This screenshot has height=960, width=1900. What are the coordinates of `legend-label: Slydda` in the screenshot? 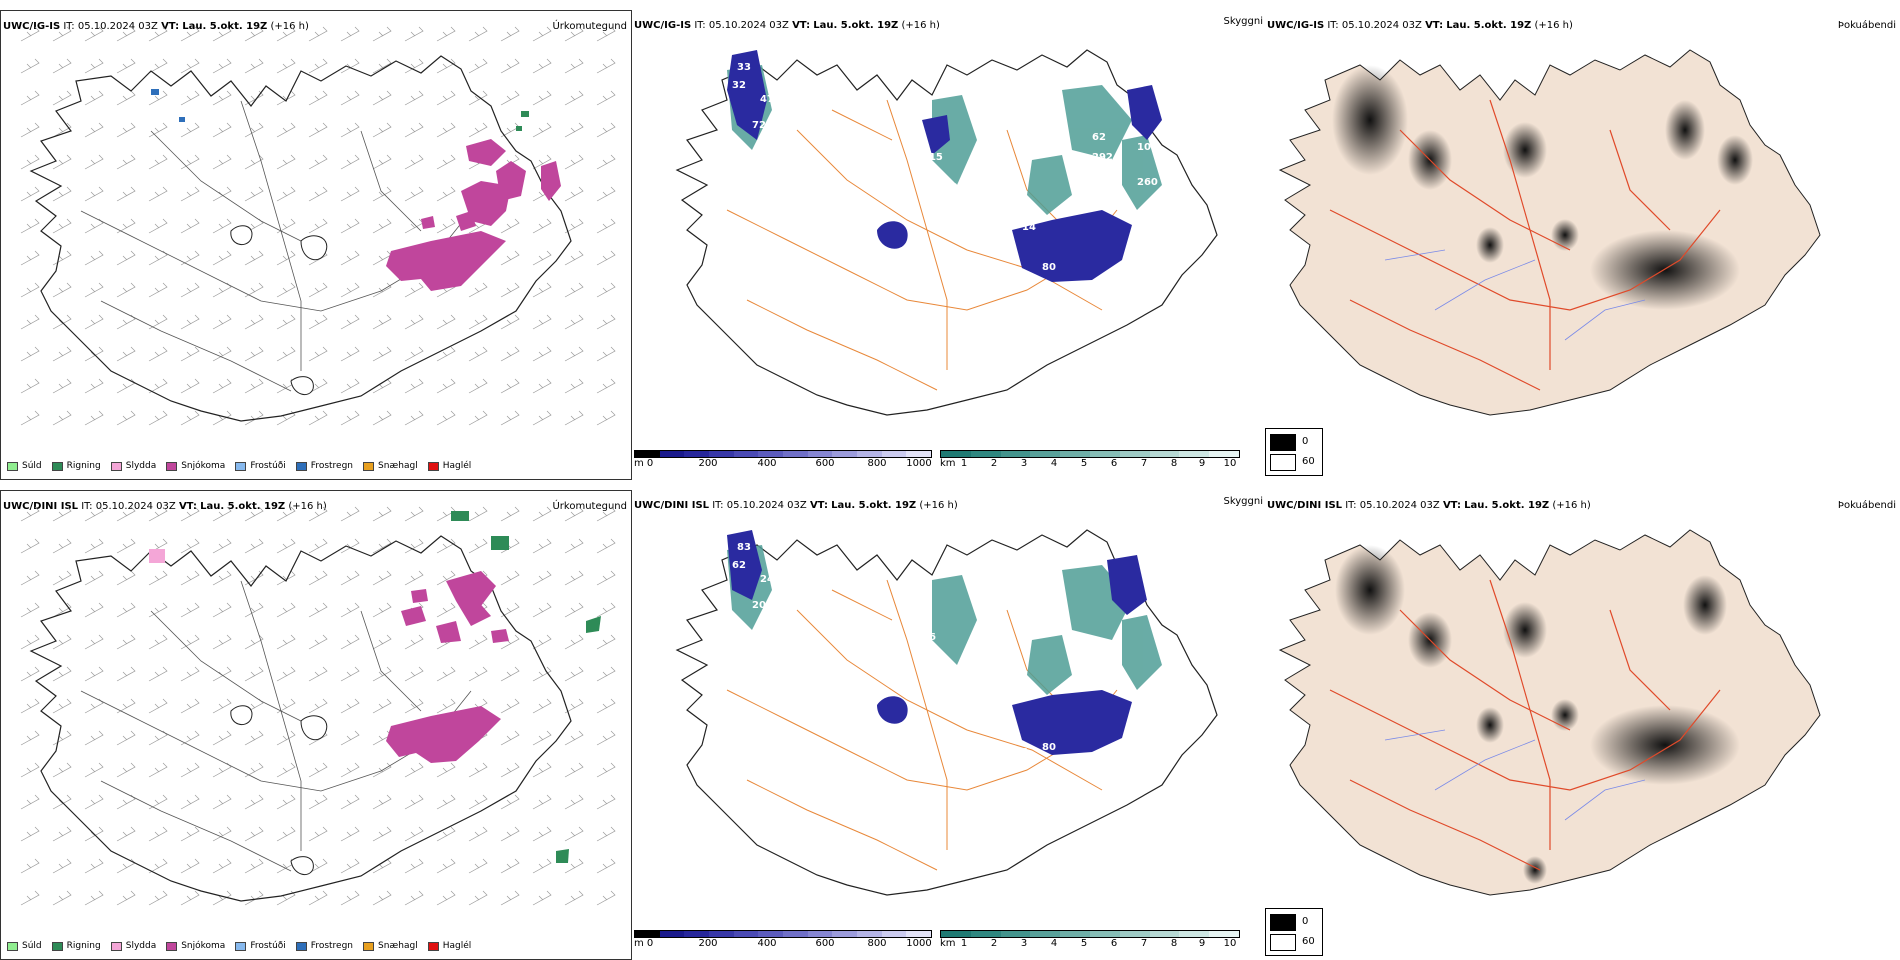 It's located at (141, 466).